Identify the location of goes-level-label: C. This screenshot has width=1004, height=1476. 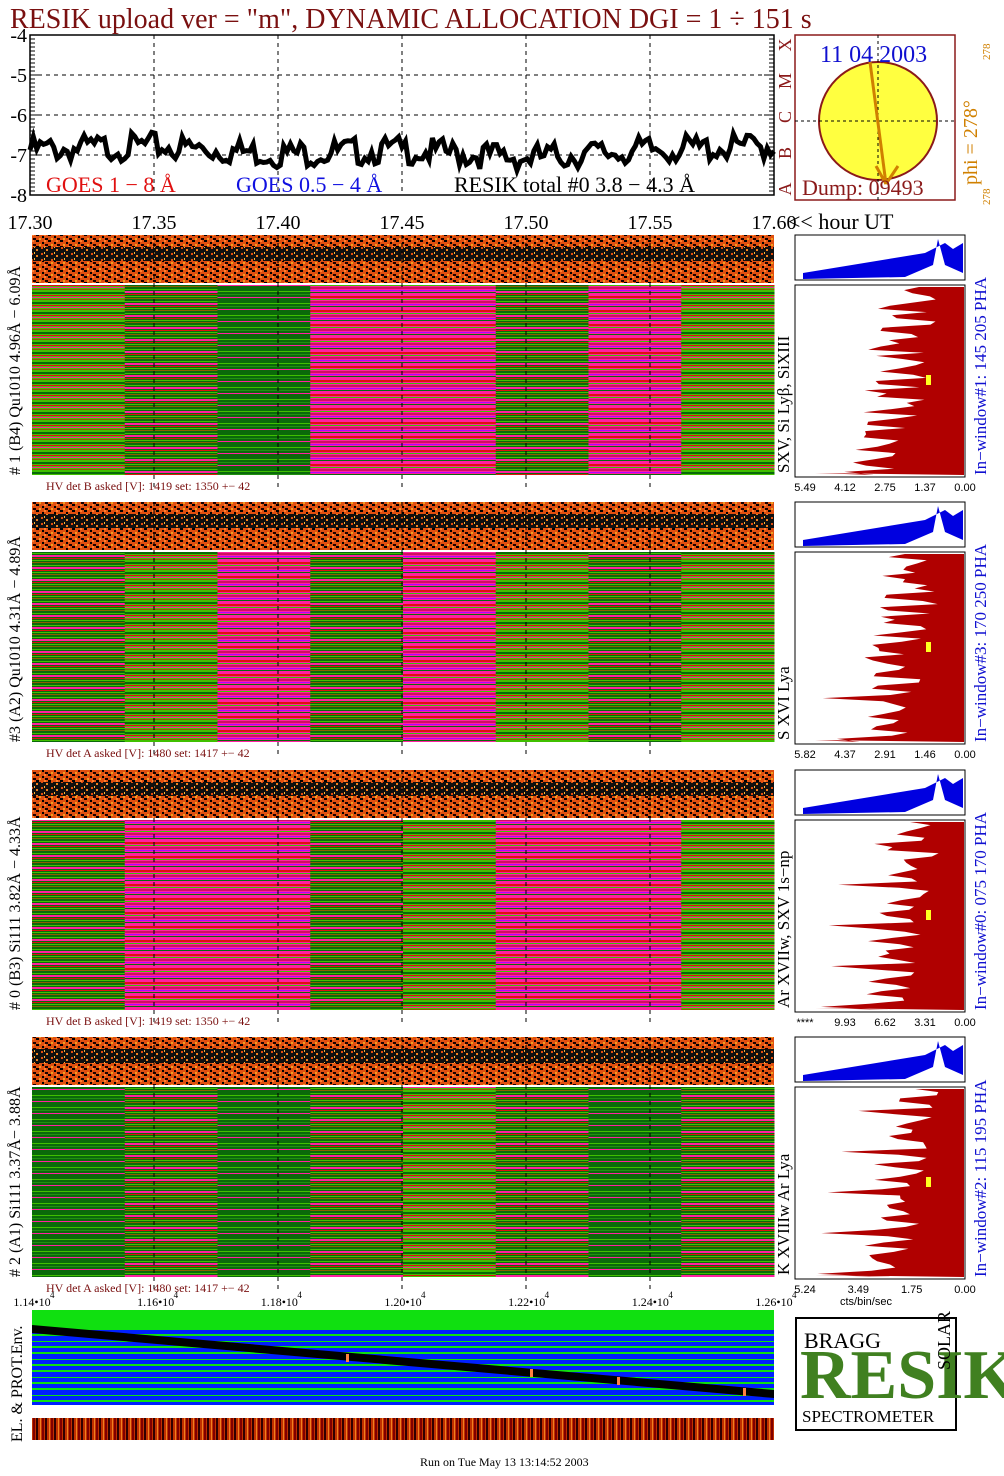
(785, 117).